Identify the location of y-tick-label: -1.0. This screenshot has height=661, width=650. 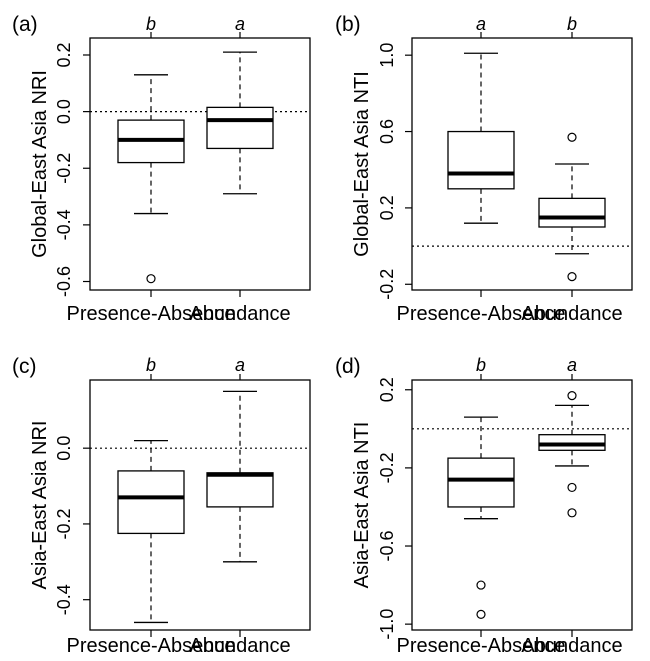
(387, 624).